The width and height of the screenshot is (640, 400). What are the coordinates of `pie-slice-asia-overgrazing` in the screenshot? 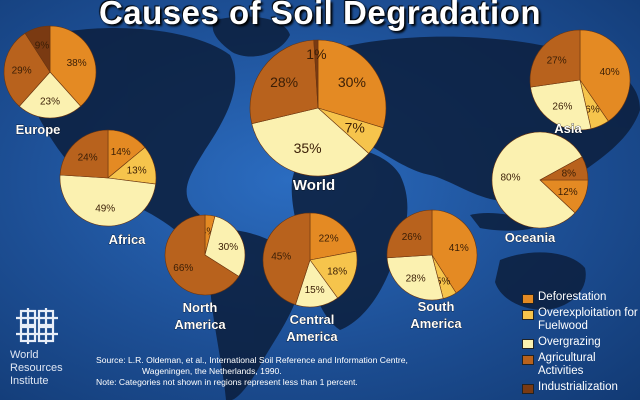 It's located at (561, 105).